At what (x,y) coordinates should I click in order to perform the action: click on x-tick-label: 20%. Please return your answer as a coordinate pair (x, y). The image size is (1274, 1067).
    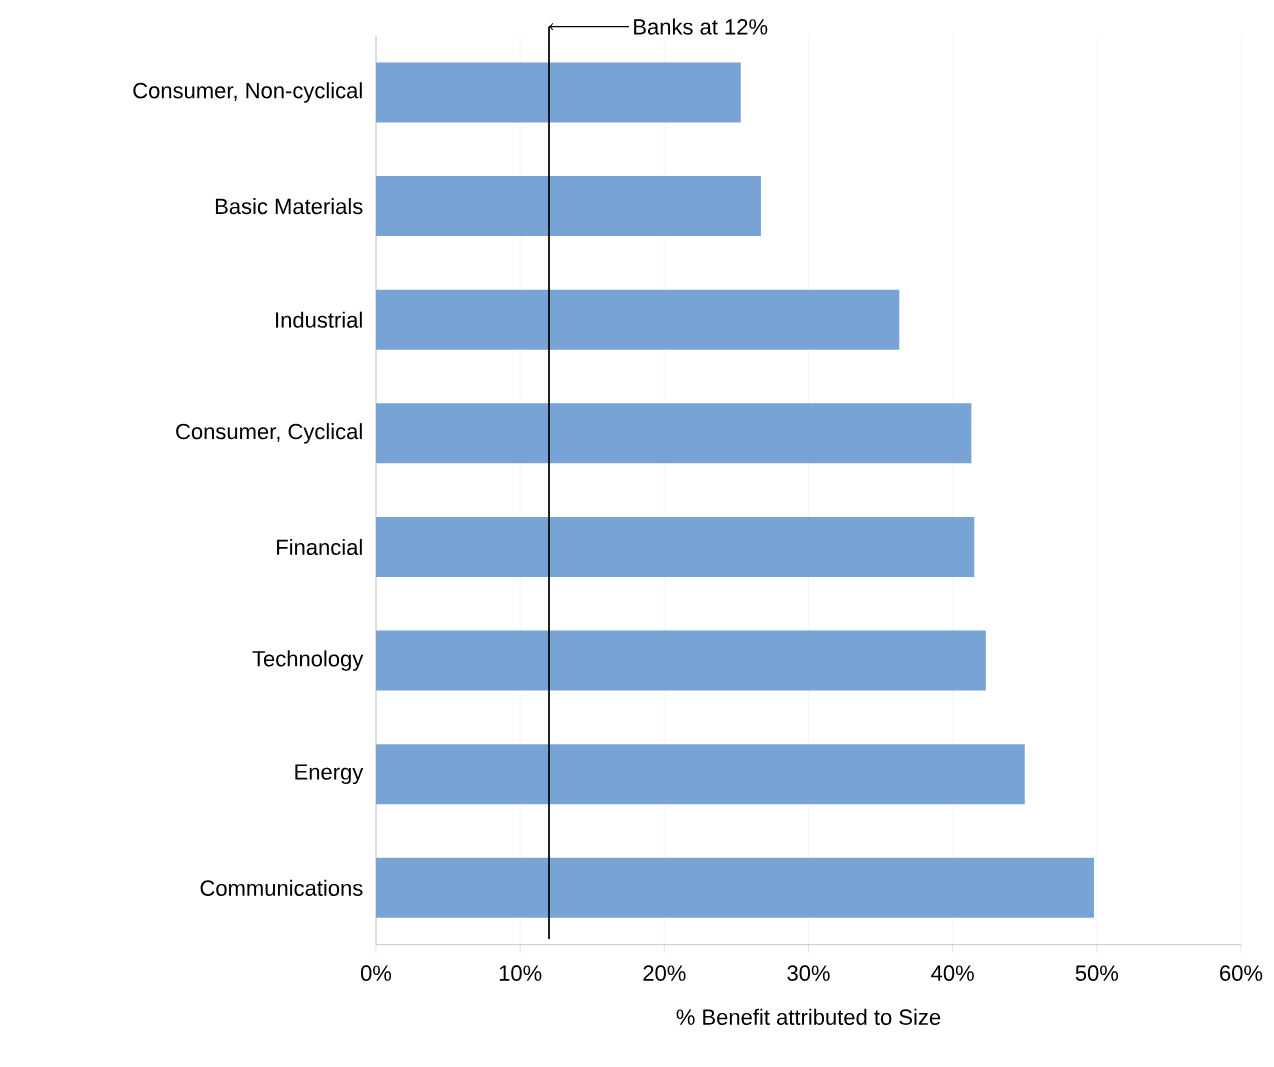
    Looking at the image, I should click on (664, 973).